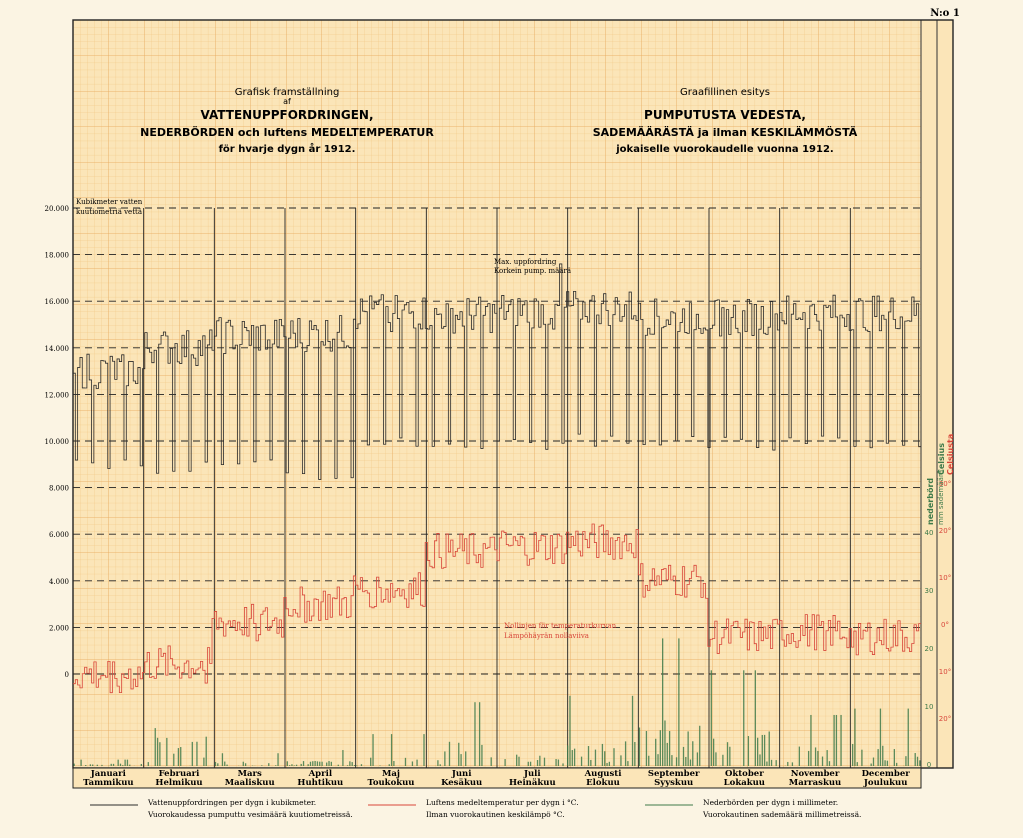  I want to click on sheet-number: N:o 1, so click(945, 13).